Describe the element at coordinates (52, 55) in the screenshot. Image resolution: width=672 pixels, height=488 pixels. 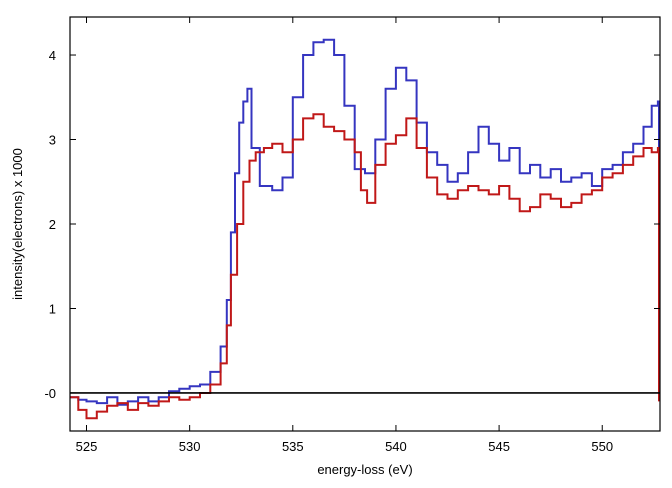
I see `y-tick-label: 4` at that location.